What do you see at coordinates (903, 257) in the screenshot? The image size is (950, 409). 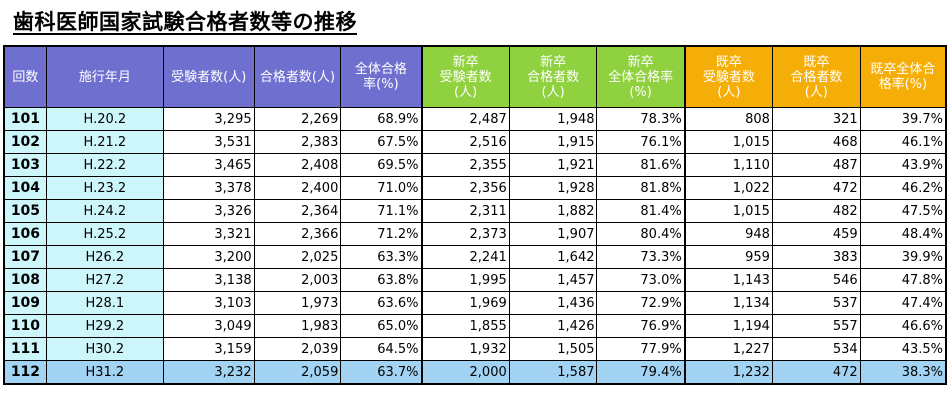 I see `col-prev-pass-rate-cell: 39.9%` at bounding box center [903, 257].